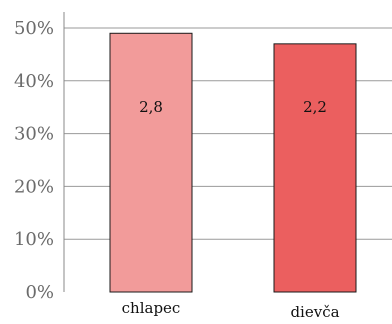 The height and width of the screenshot is (324, 392). What do you see at coordinates (34, 28) in the screenshot?
I see `y-tick-label: 50%` at bounding box center [34, 28].